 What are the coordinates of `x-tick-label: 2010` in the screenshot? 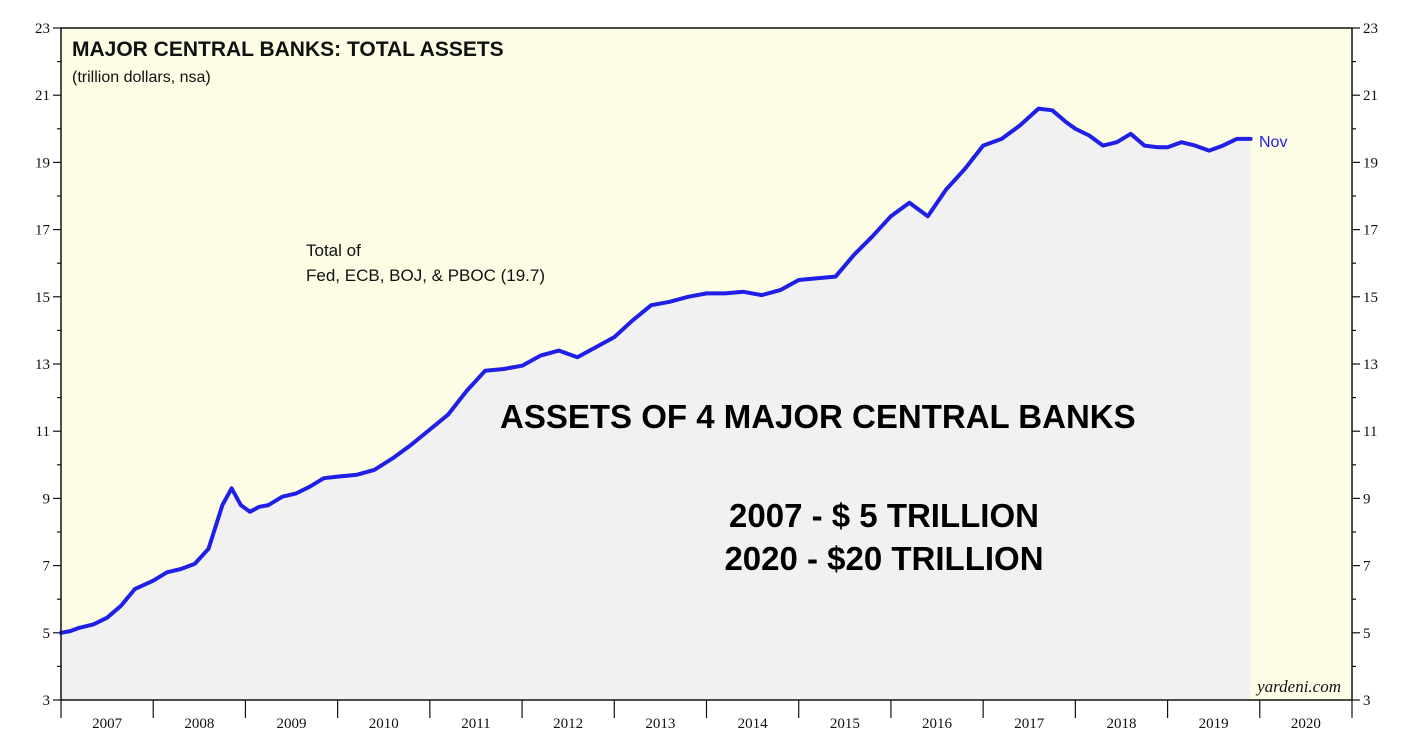 It's located at (384, 724).